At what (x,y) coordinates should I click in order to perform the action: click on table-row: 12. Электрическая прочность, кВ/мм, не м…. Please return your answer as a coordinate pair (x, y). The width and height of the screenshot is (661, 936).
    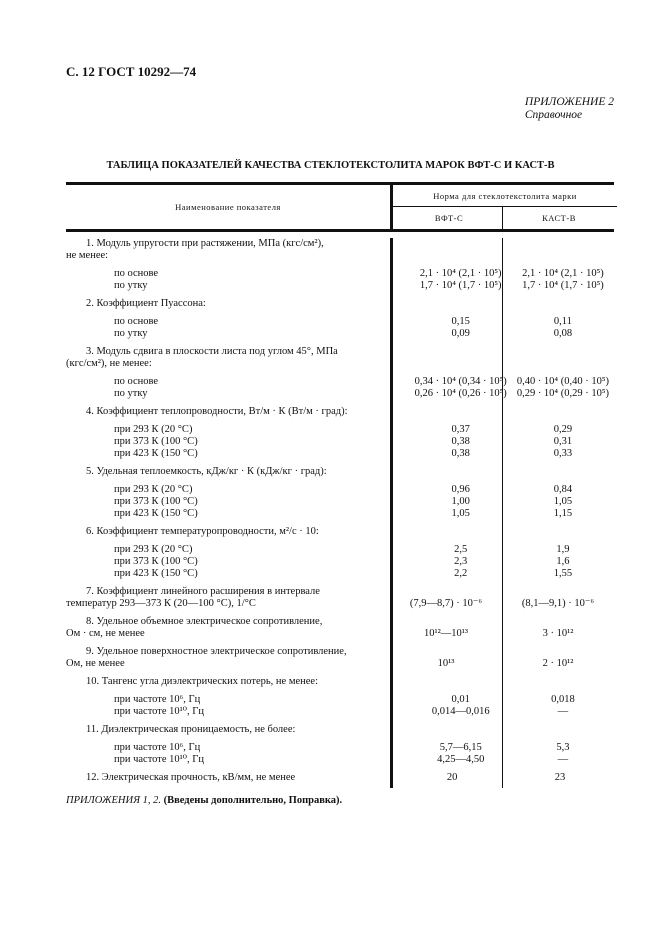
    Looking at the image, I should click on (340, 778).